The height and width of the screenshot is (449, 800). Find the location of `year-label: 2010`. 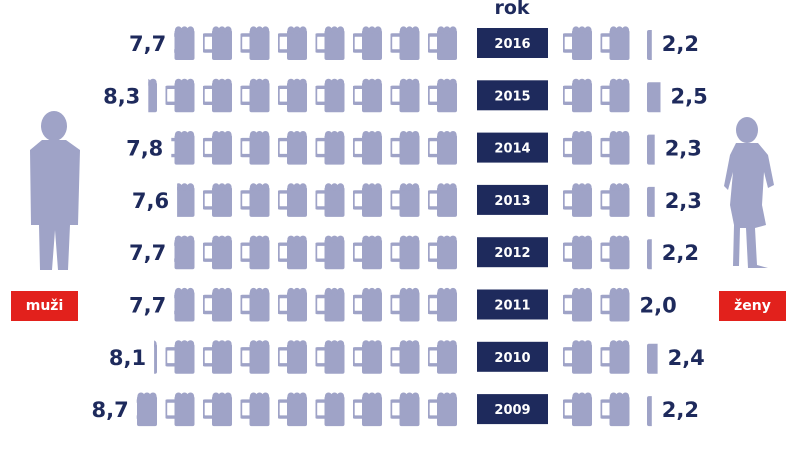

year-label: 2010 is located at coordinates (512, 358).